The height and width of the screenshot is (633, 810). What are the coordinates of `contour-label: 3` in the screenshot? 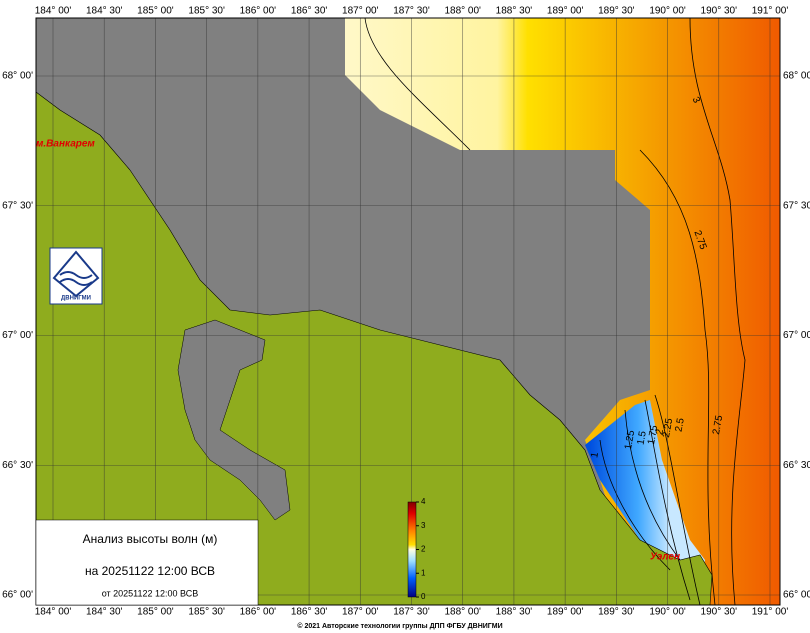 It's located at (696, 100).